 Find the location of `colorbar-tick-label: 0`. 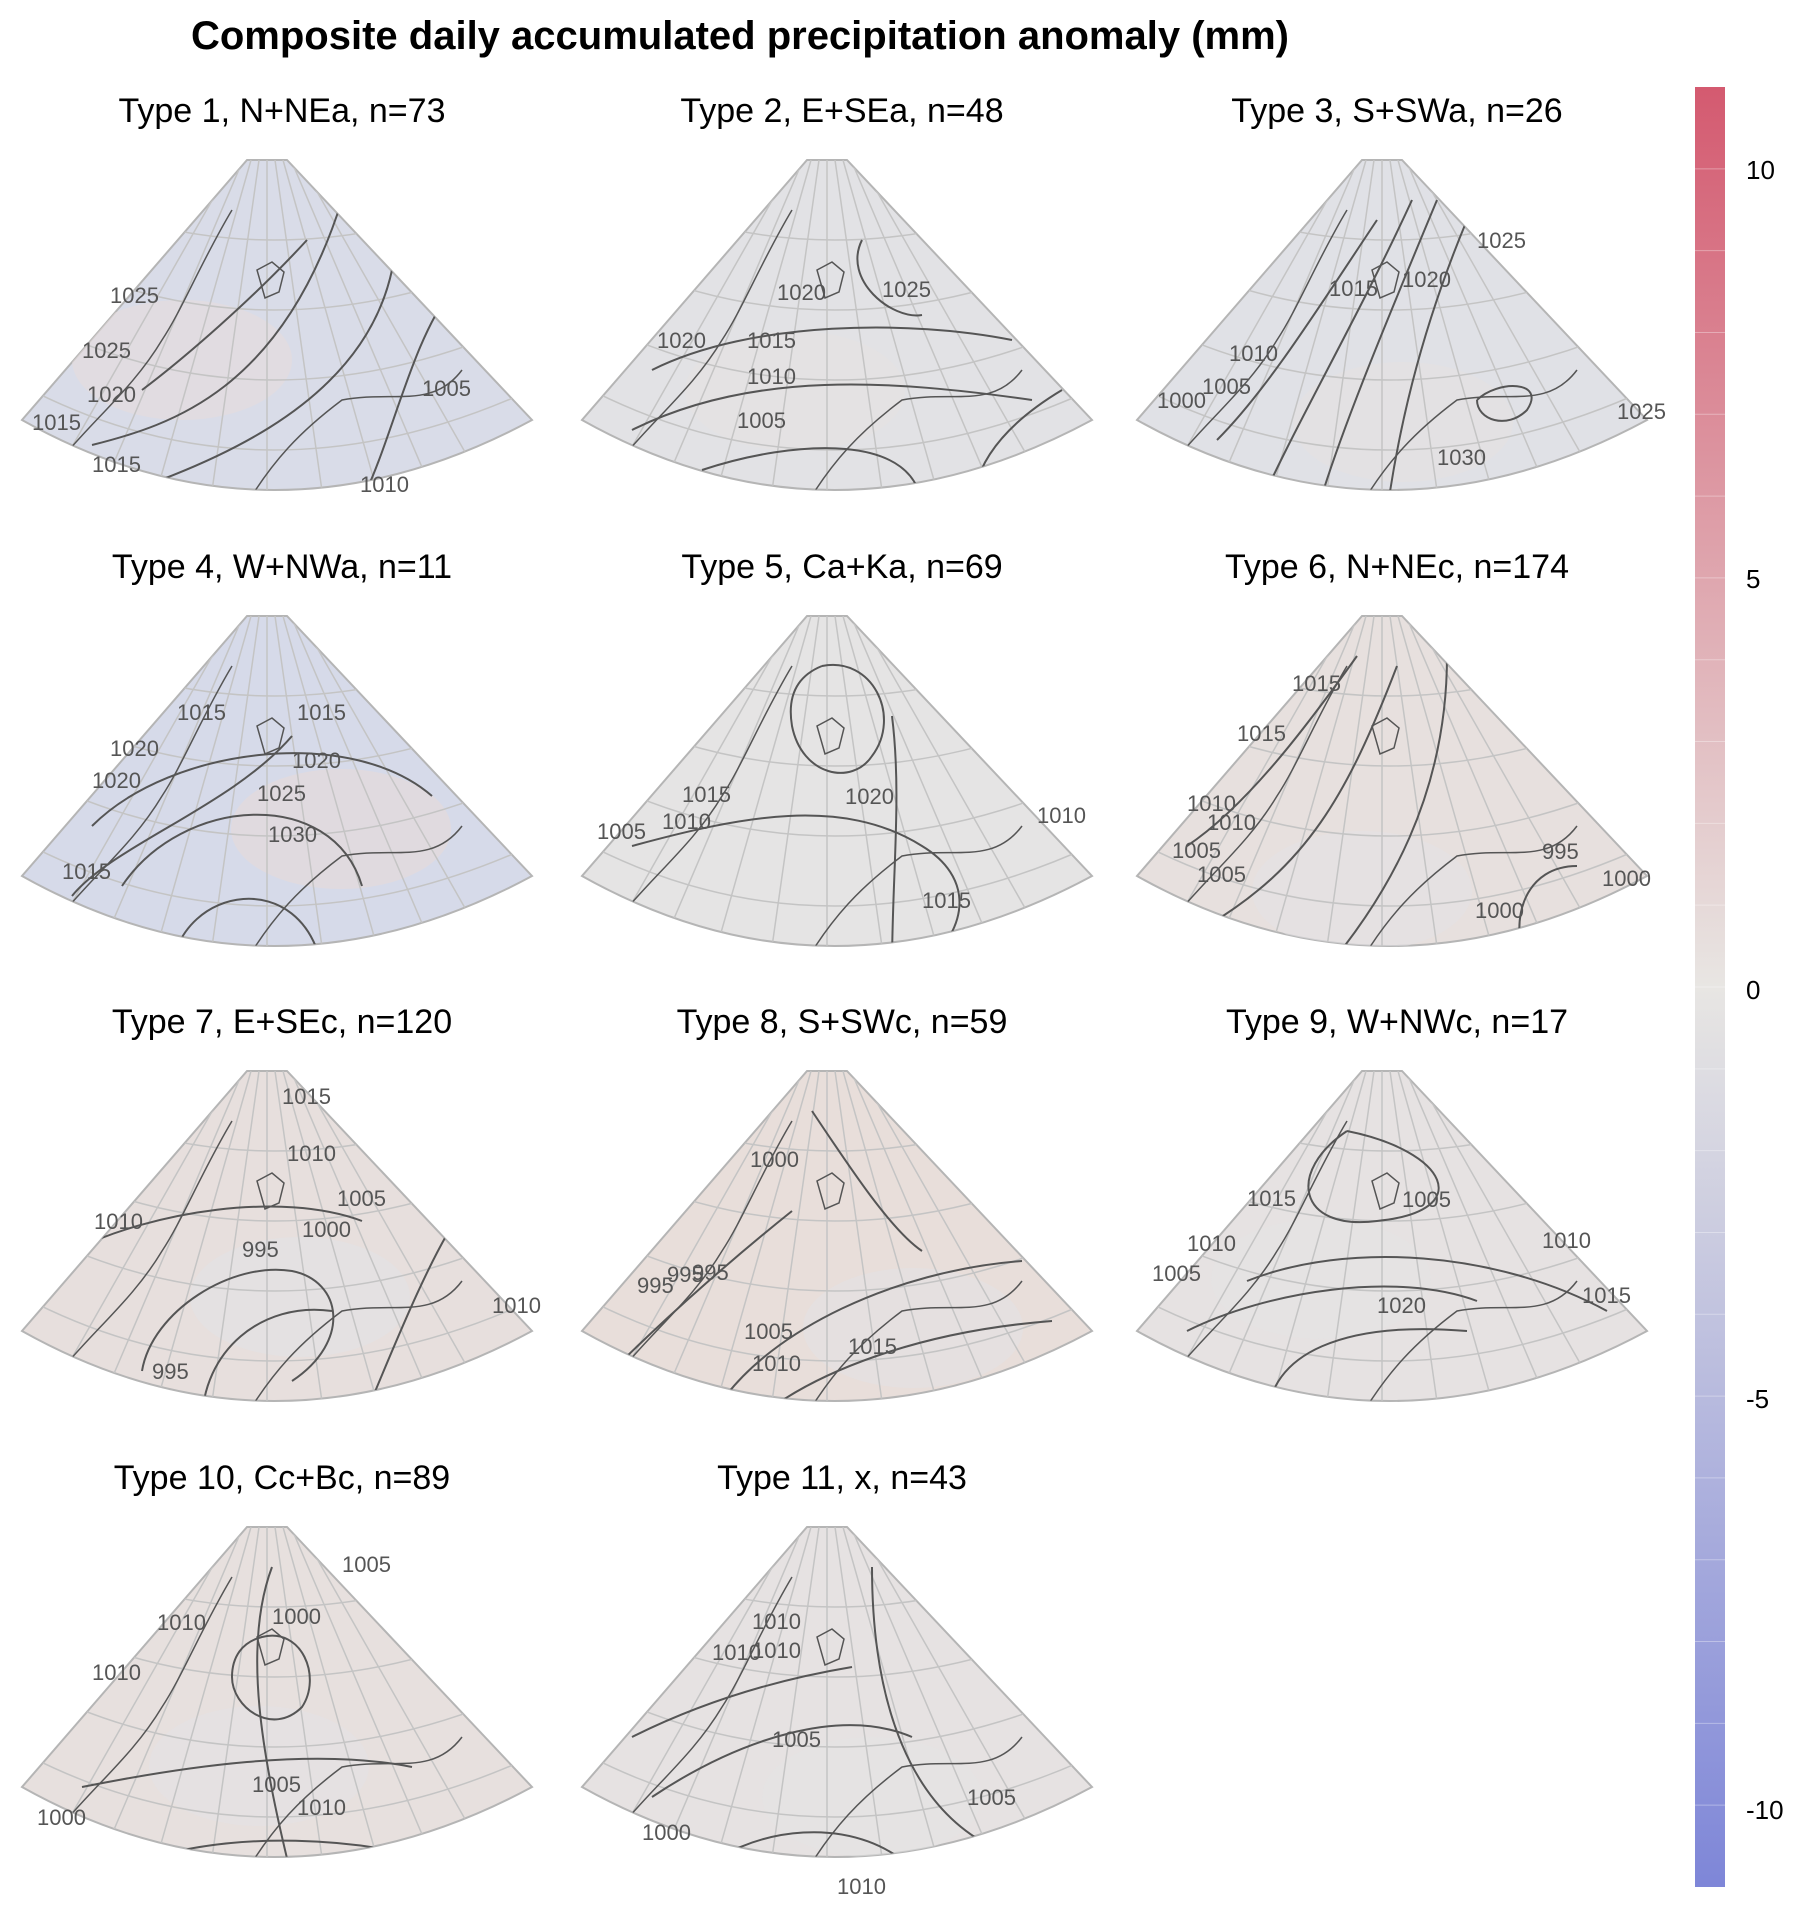

colorbar-tick-label: 0 is located at coordinates (1753, 990).